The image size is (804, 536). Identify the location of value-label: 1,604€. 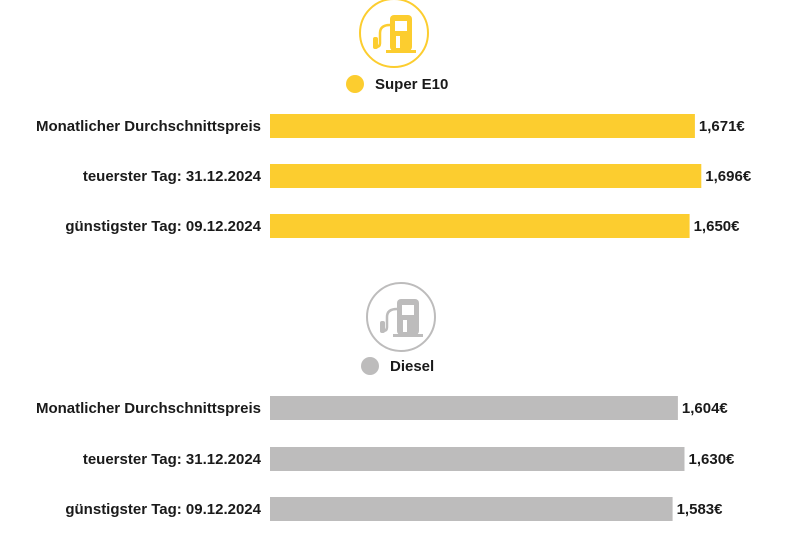
(705, 408).